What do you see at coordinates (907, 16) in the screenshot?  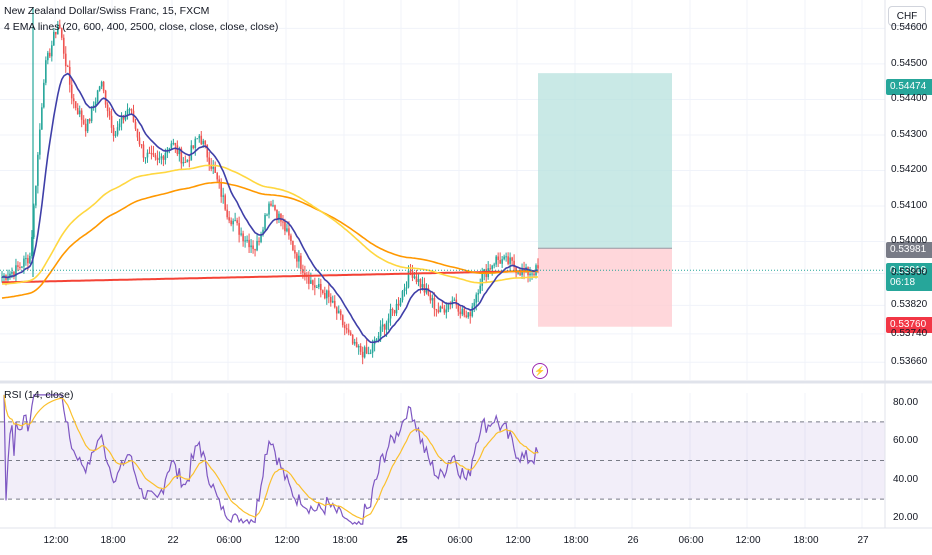 I see `currency-unit-button: CHF` at bounding box center [907, 16].